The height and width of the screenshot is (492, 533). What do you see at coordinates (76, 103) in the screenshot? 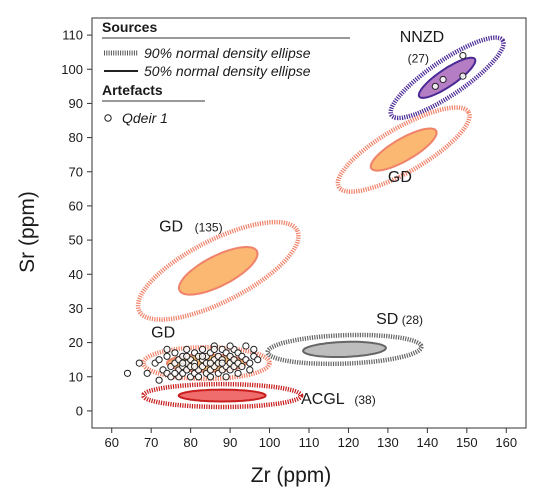
I see `y-tick-label-90: 90` at bounding box center [76, 103].